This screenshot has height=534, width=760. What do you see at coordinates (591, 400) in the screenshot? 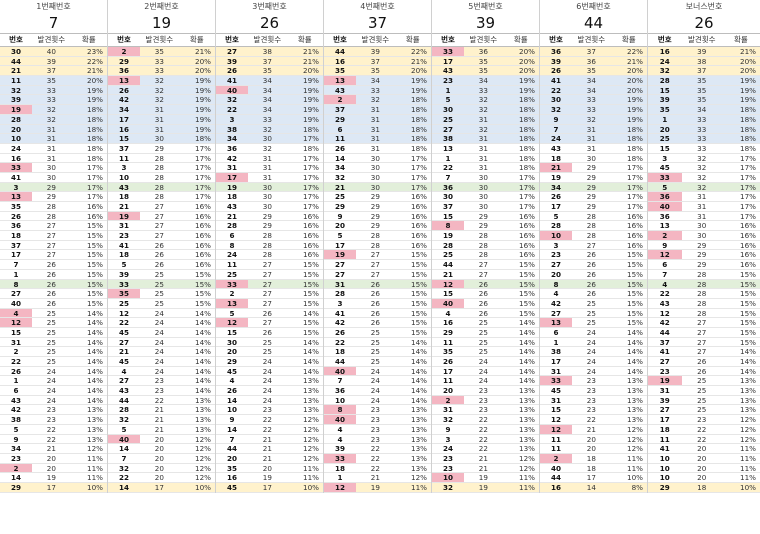
I see `count-cell: 23` at bounding box center [591, 400].